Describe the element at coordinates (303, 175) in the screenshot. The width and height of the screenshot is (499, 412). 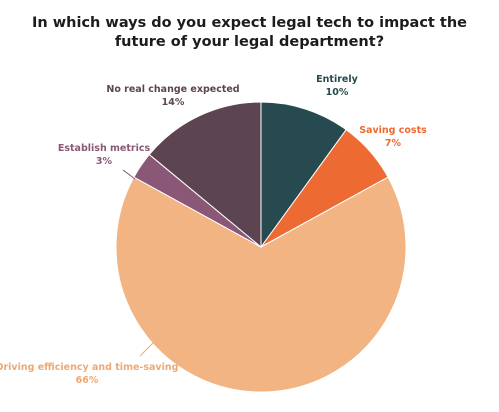
I see `pie-slice-entirely` at that location.